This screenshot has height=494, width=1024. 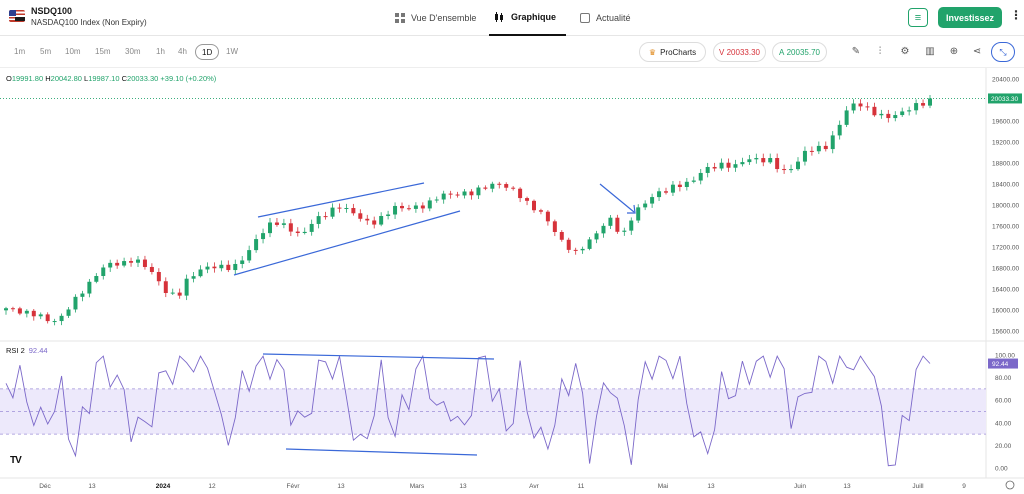 What do you see at coordinates (672, 52) in the screenshot?
I see `procharts-button: ♛ ProCharts` at bounding box center [672, 52].